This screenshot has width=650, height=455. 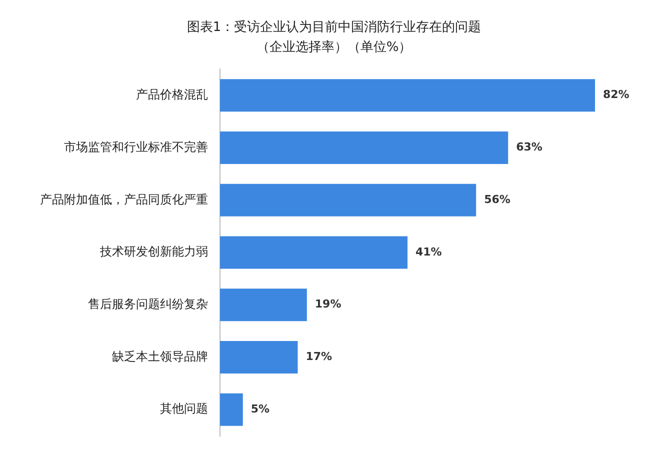 What do you see at coordinates (334, 27) in the screenshot?
I see `chart-title: 图表1：受访企业认为目前中国消防行业存在的问题` at bounding box center [334, 27].